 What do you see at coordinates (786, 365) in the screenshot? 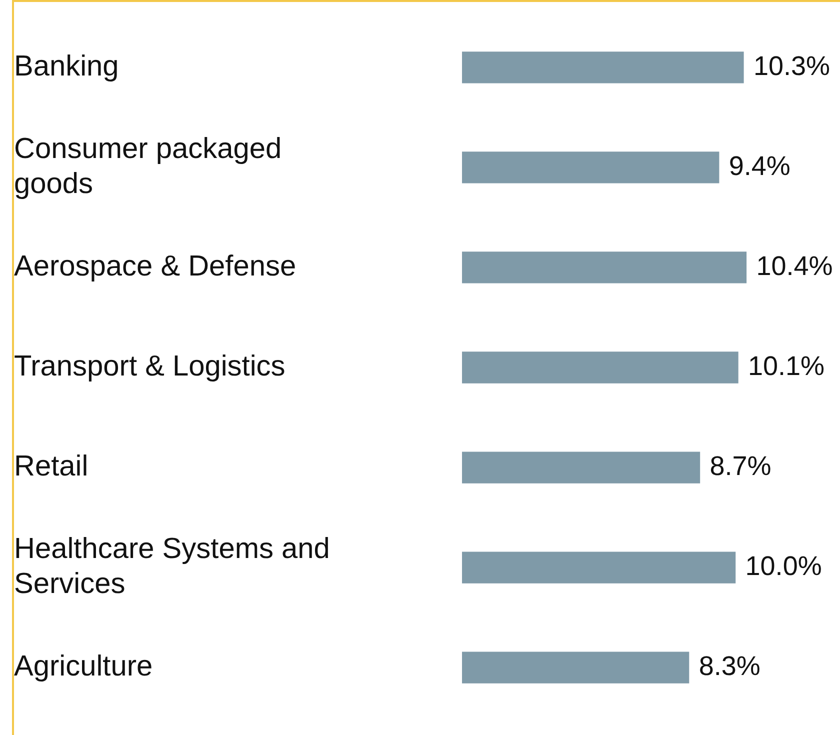
I see `data-label: 10.1%` at bounding box center [786, 365].